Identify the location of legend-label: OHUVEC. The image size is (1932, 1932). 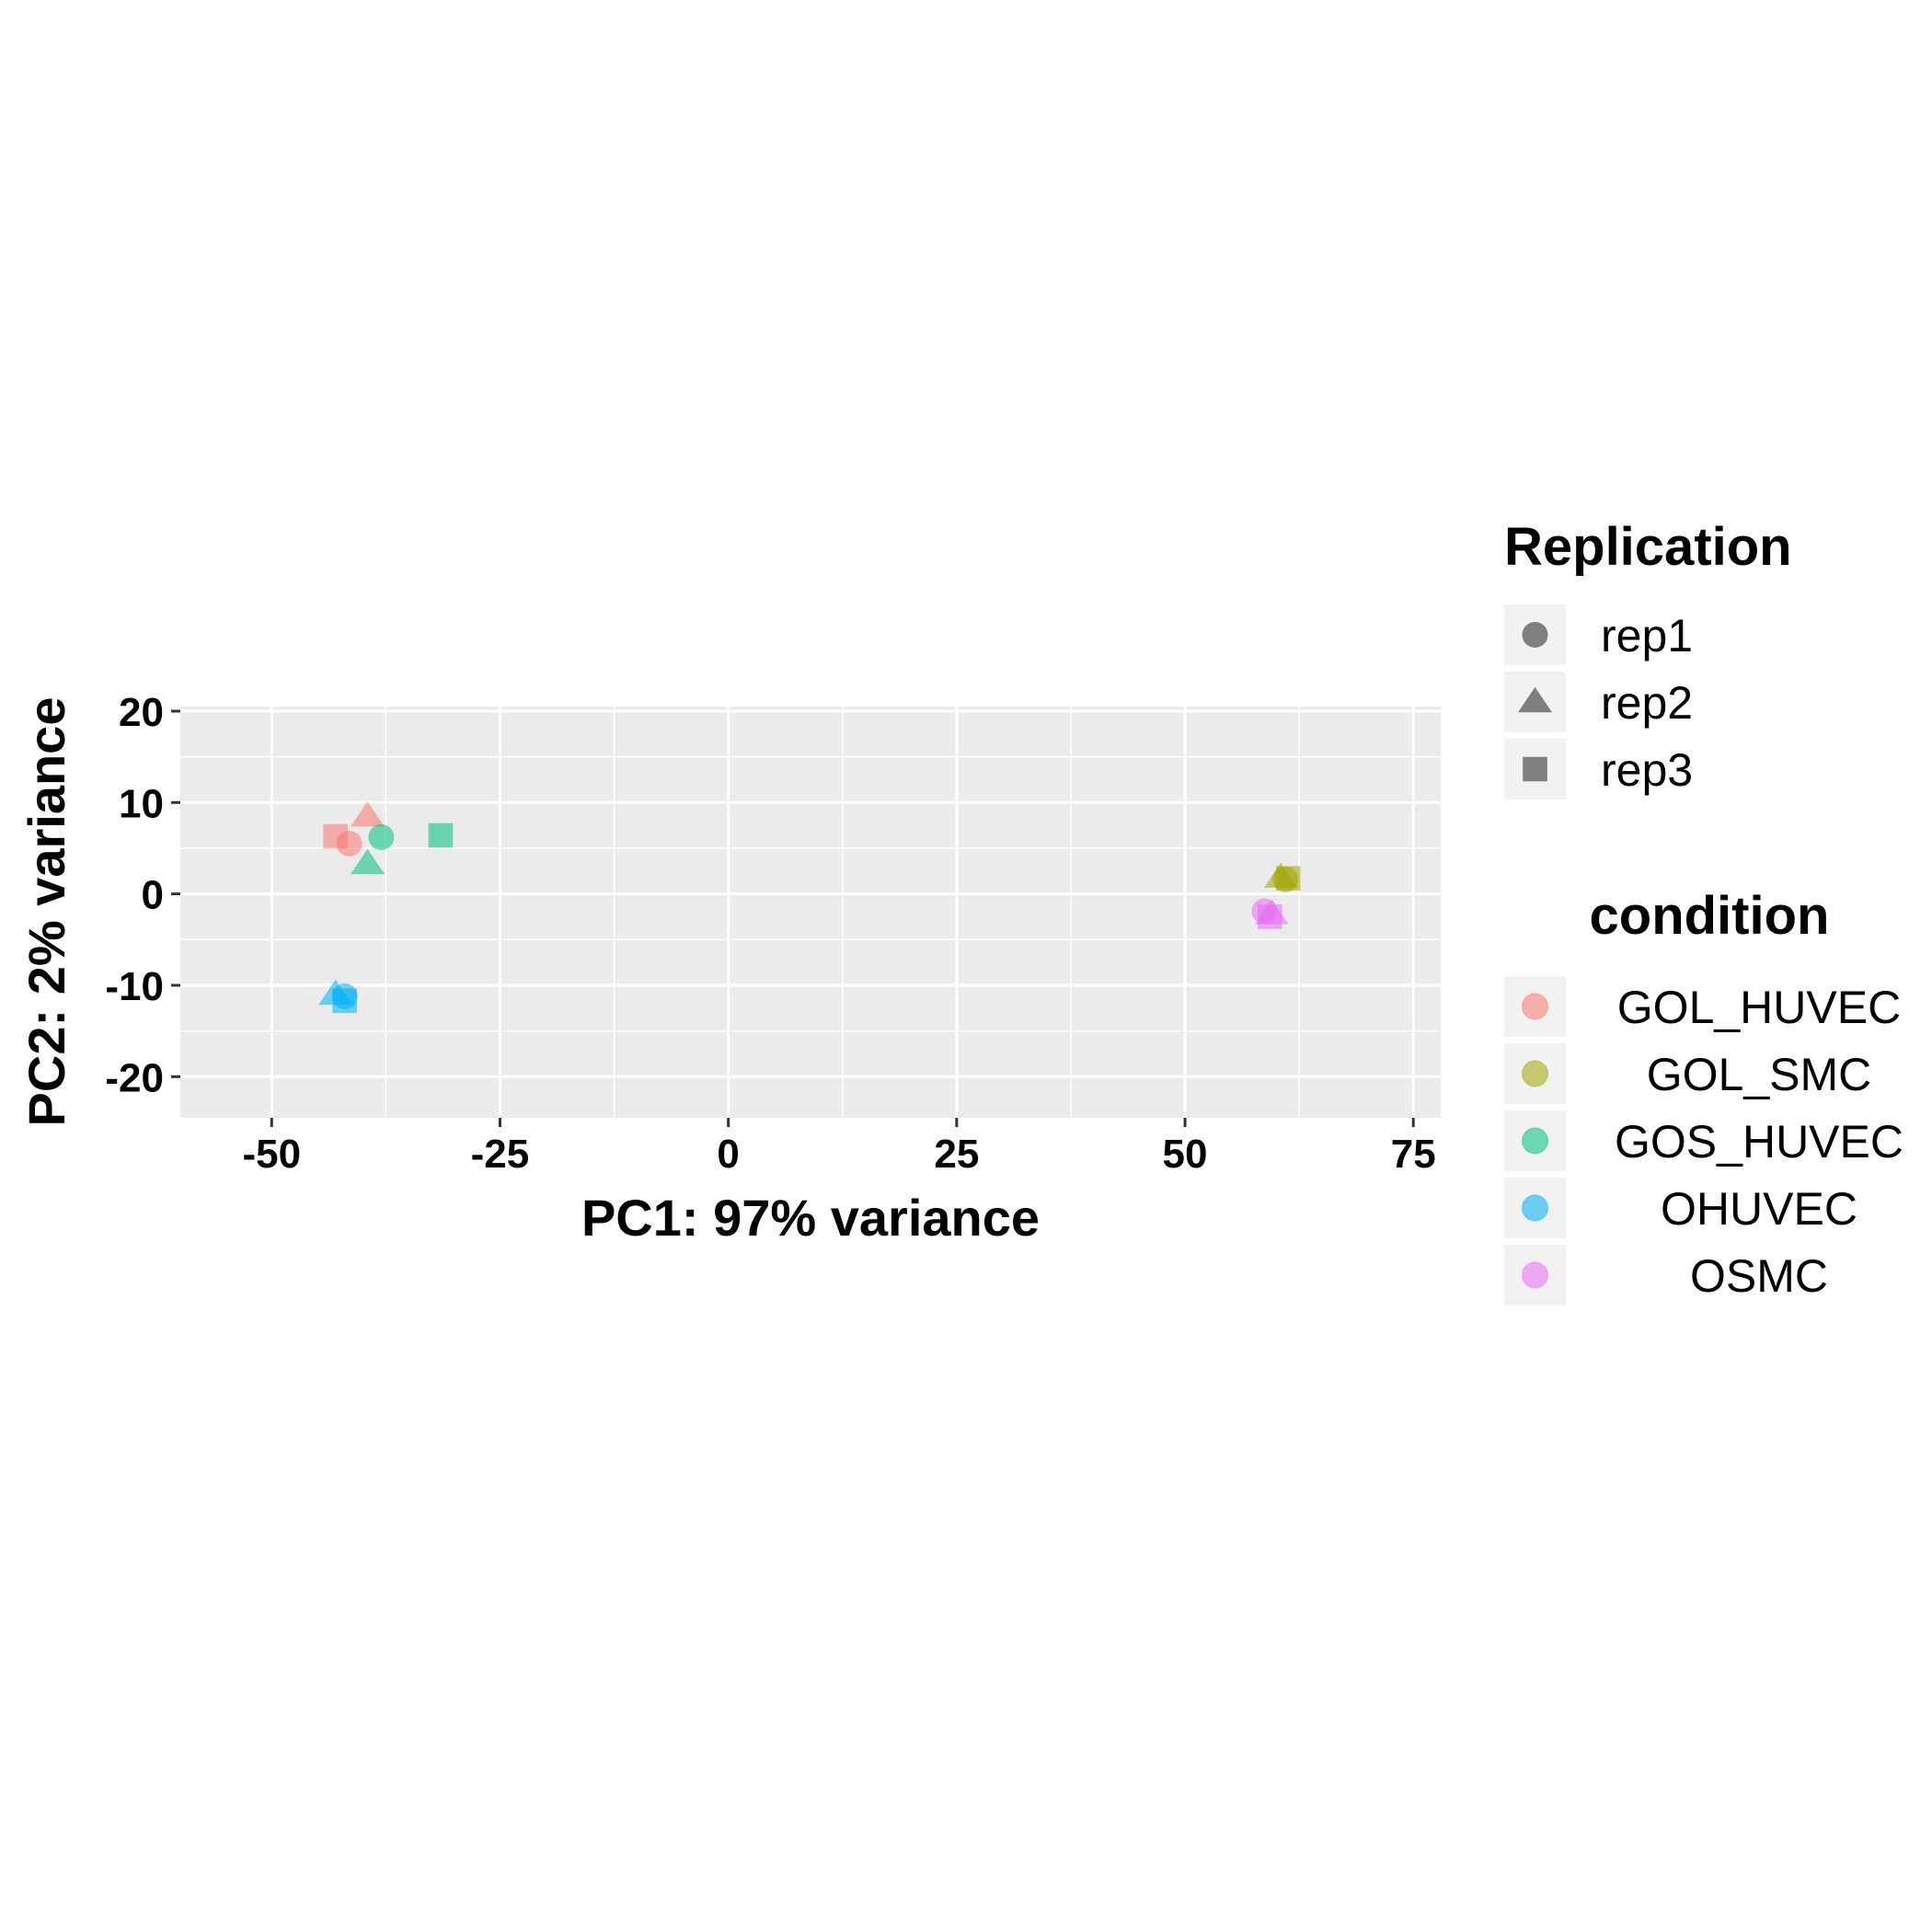
(1759, 1209).